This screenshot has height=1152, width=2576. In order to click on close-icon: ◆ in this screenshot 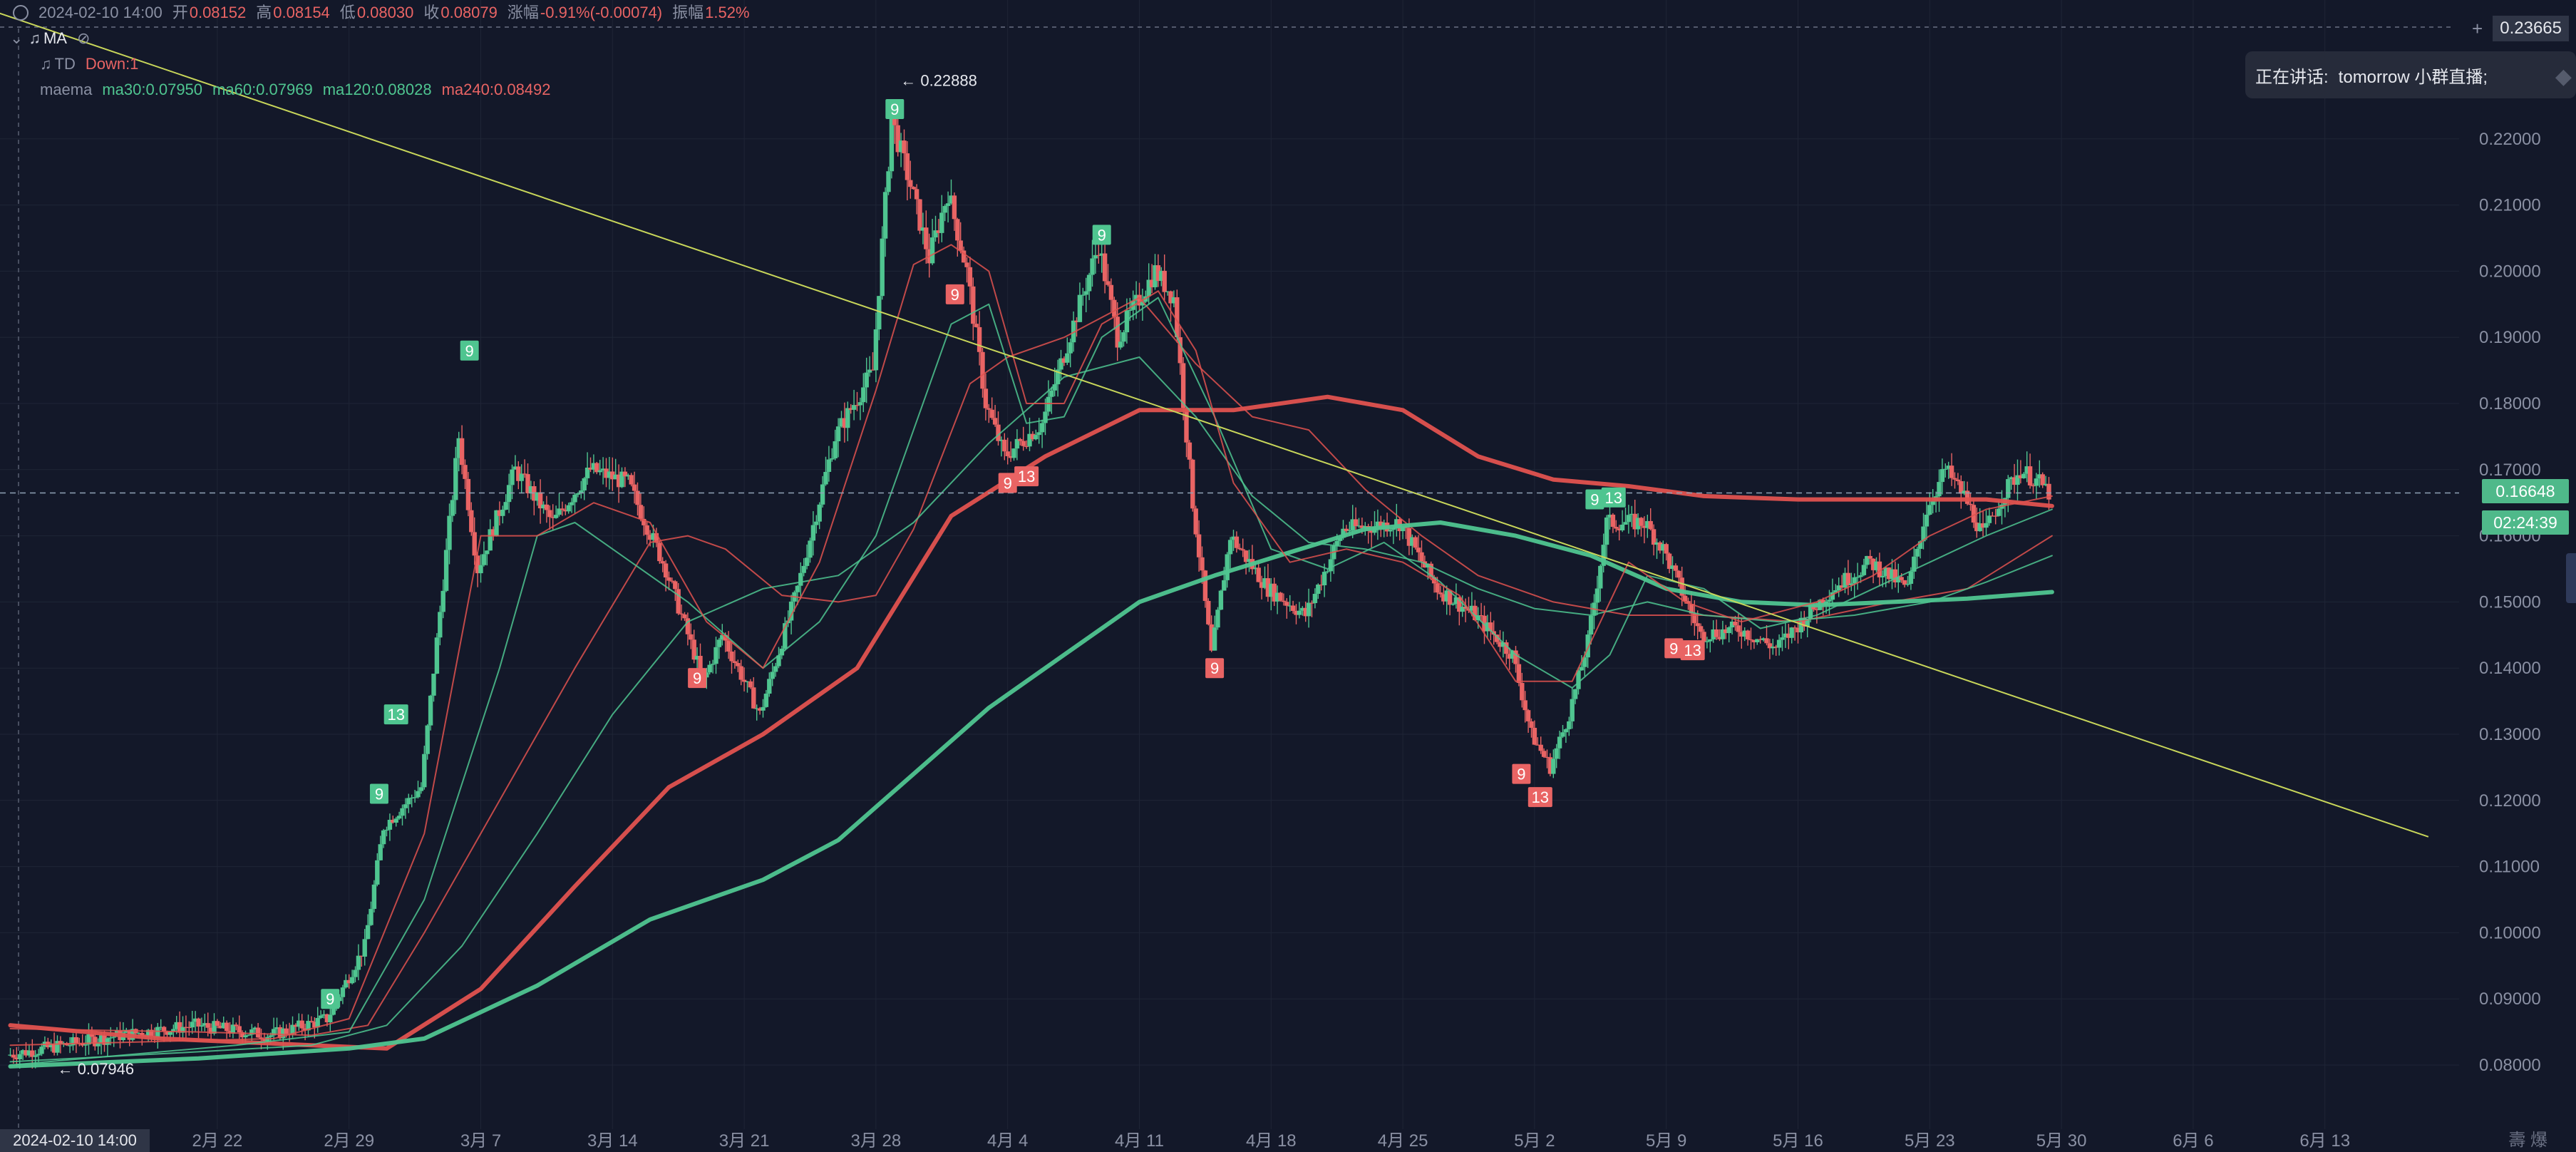, I will do `click(2563, 76)`.